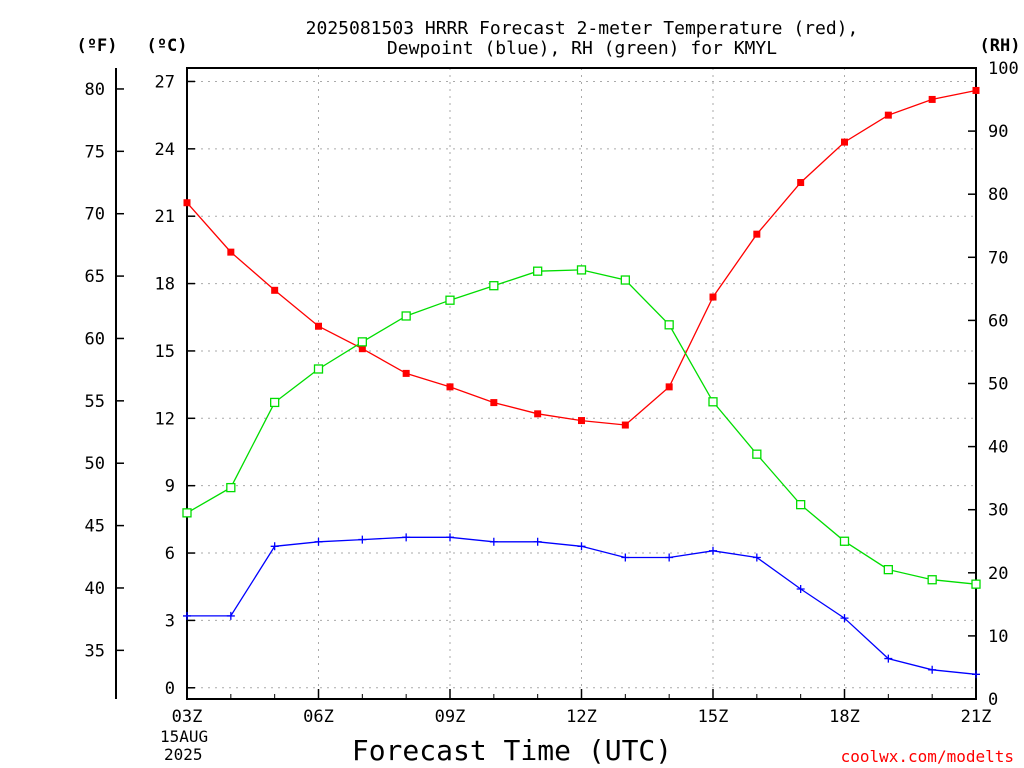  Describe the element at coordinates (165, 419) in the screenshot. I see `celsius-tick-label: 12` at that location.